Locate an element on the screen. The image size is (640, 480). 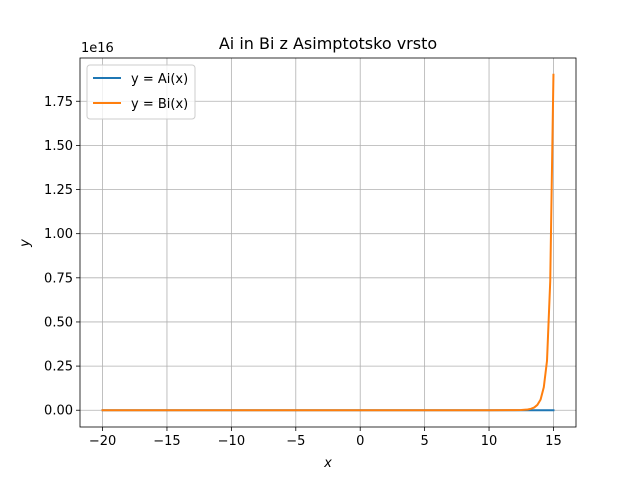
y-tick-label: 0.75 is located at coordinates (58, 278).